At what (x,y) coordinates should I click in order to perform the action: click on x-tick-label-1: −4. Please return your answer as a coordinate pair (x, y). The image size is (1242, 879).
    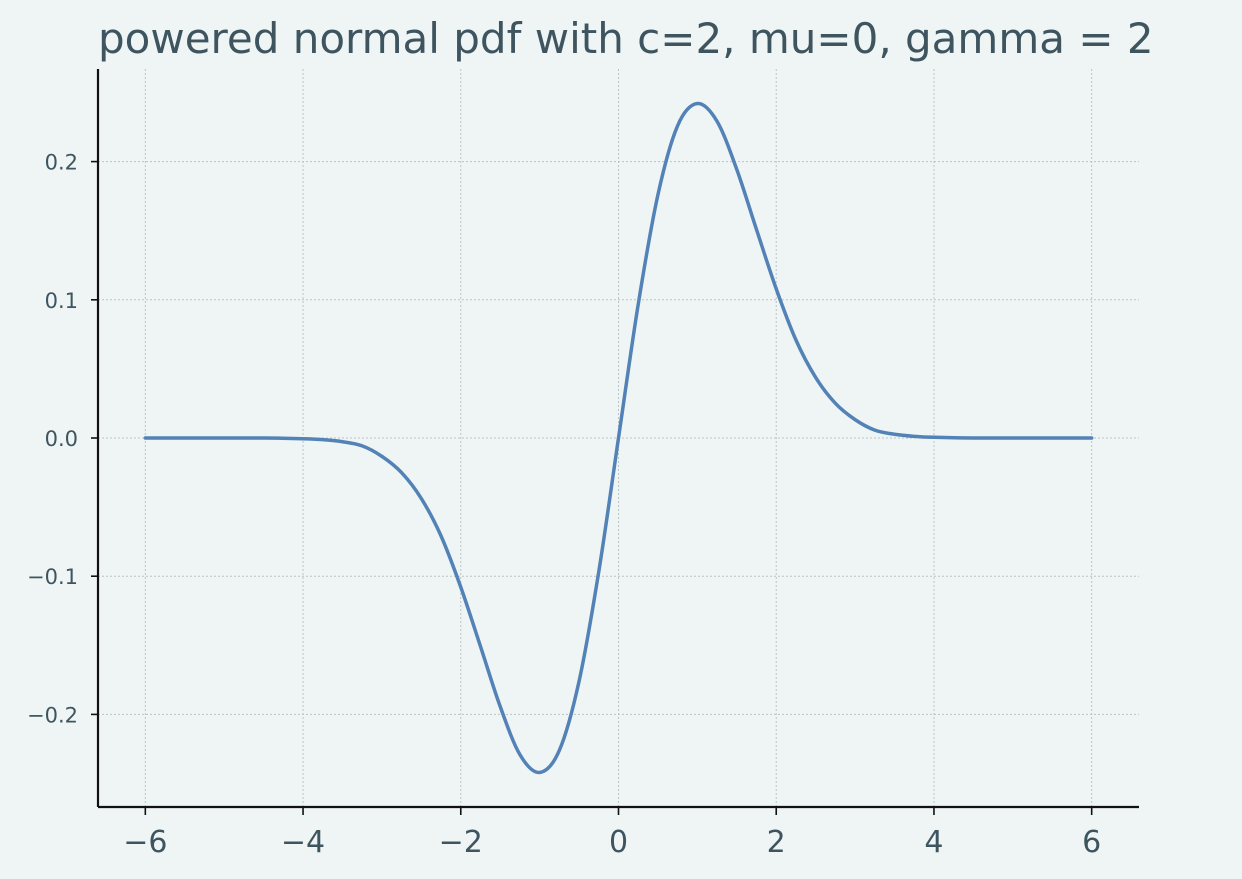
    Looking at the image, I should click on (303, 842).